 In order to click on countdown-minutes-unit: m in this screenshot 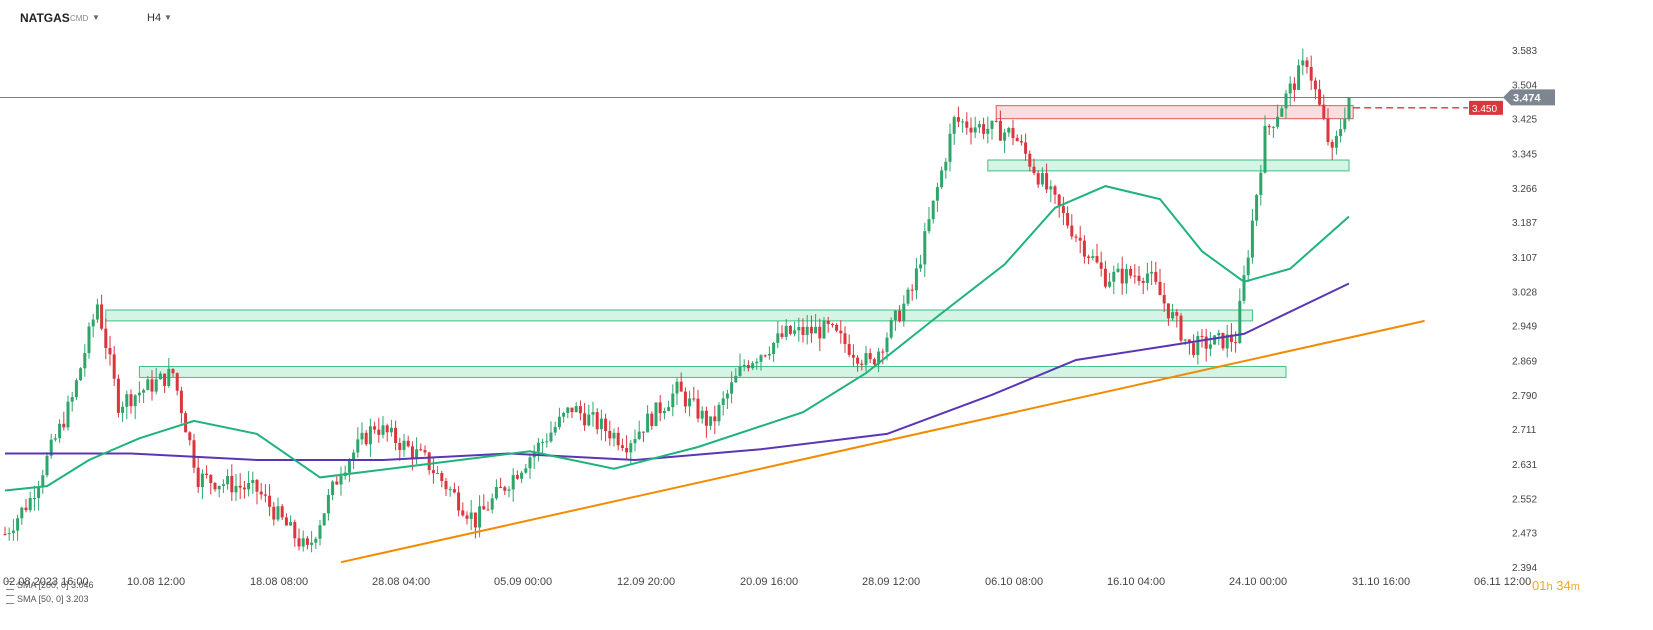, I will do `click(1575, 587)`.